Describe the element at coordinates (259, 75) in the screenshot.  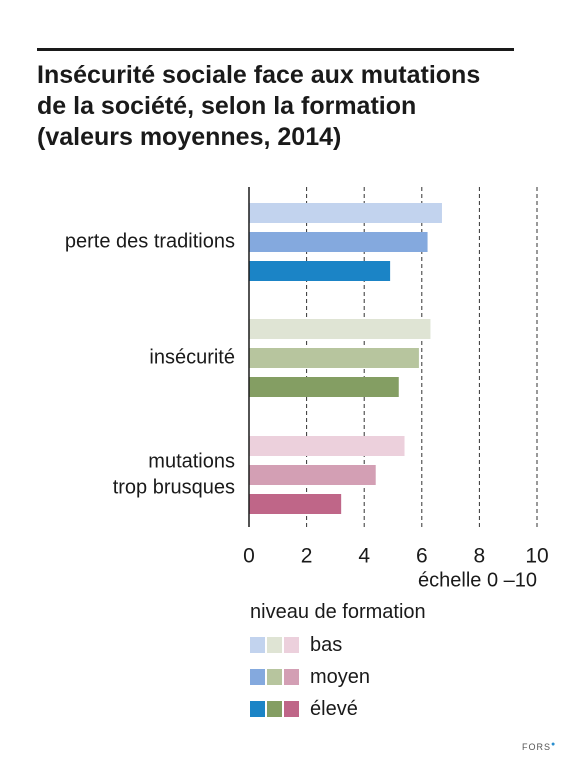
I see `chart-title-line-1: Insécurité sociale face aux mutations` at that location.